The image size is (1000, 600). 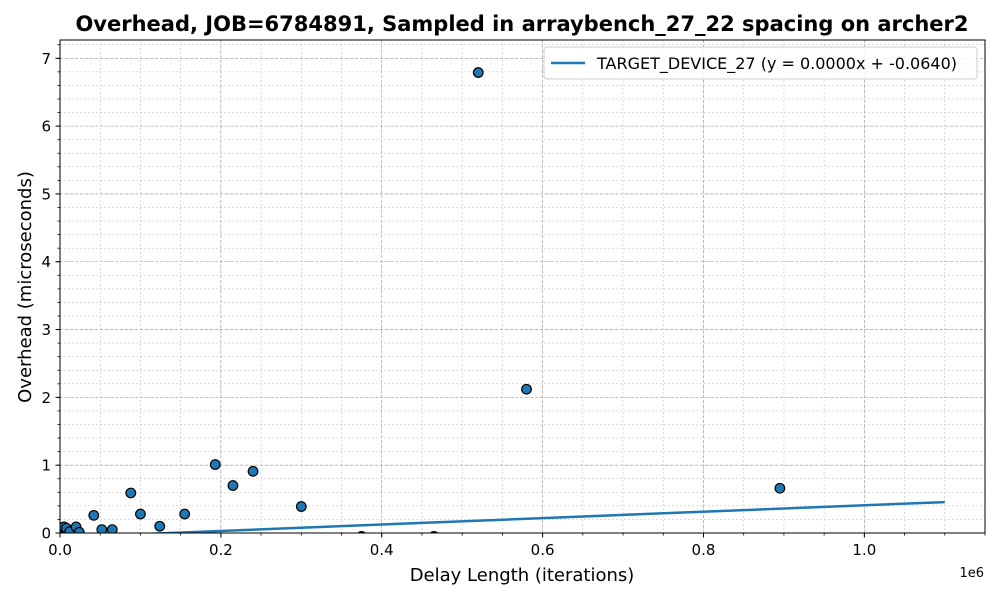 I want to click on y-tick-label: 0, so click(x=46, y=534).